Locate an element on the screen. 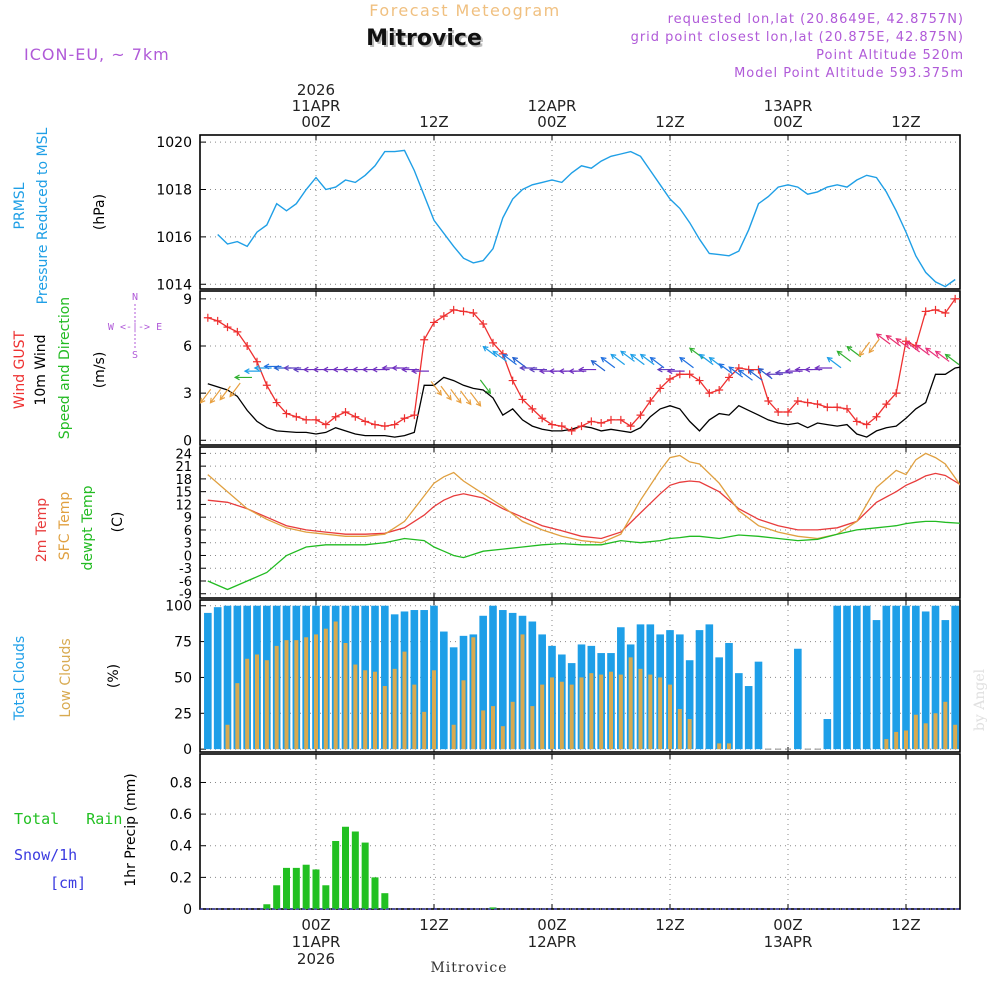  bottom-time-label: 00Z is located at coordinates (787, 925).